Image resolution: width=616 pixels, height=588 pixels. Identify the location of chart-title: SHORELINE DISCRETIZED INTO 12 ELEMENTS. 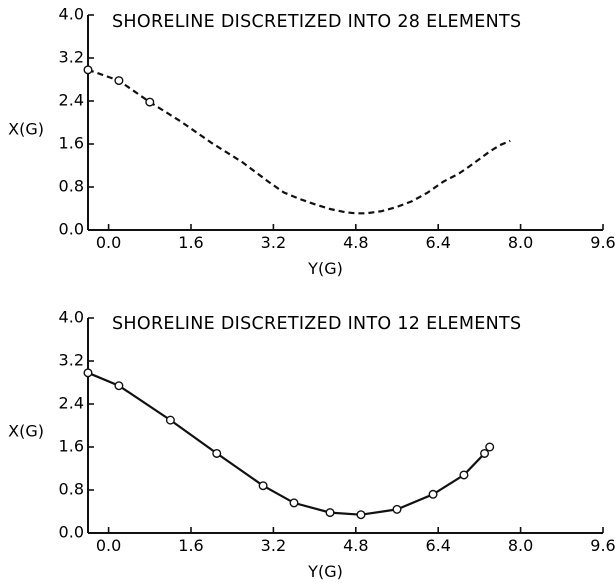
(316, 324).